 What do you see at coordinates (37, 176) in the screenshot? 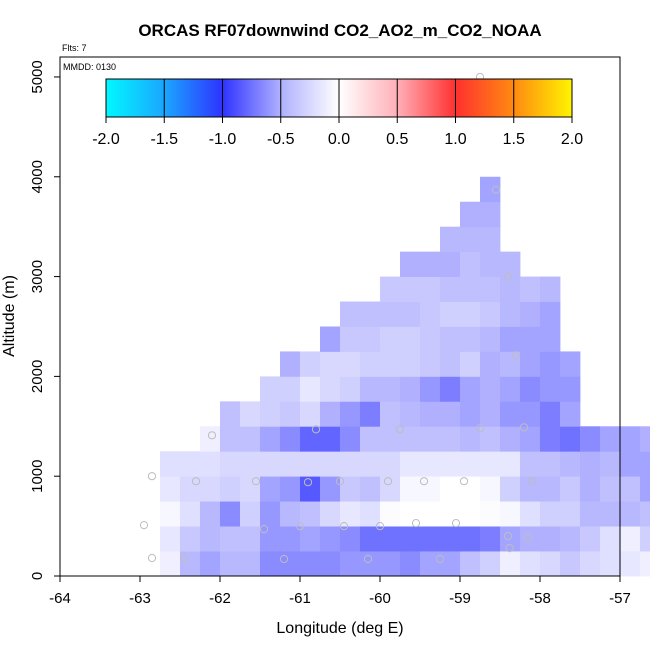
I see `y-tick-label: 4000` at bounding box center [37, 176].